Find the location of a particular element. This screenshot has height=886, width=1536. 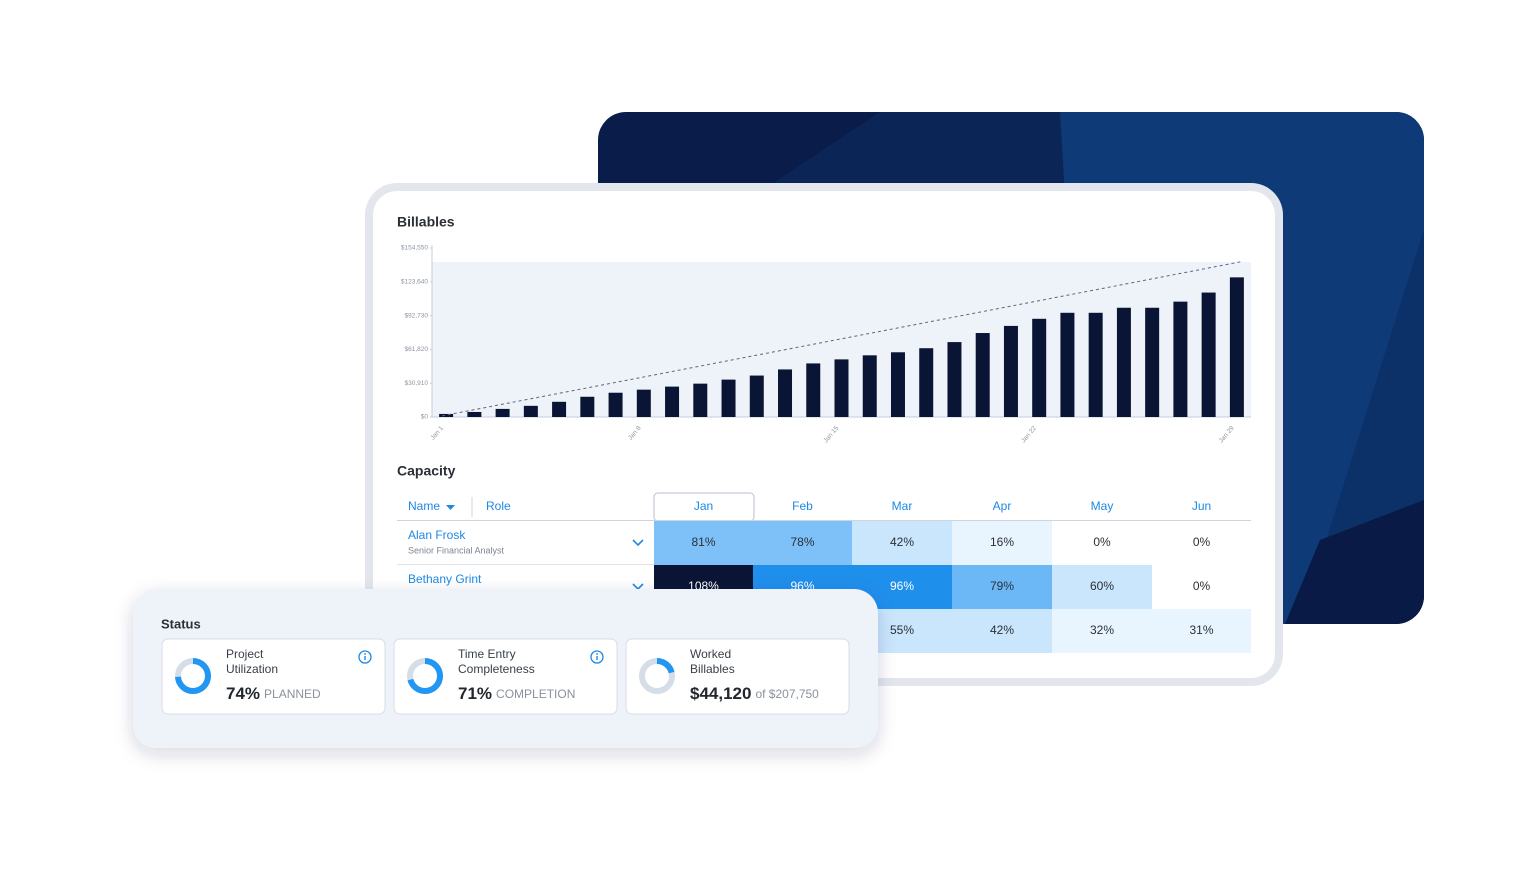

y-tick-label: $30,910 is located at coordinates (417, 383).